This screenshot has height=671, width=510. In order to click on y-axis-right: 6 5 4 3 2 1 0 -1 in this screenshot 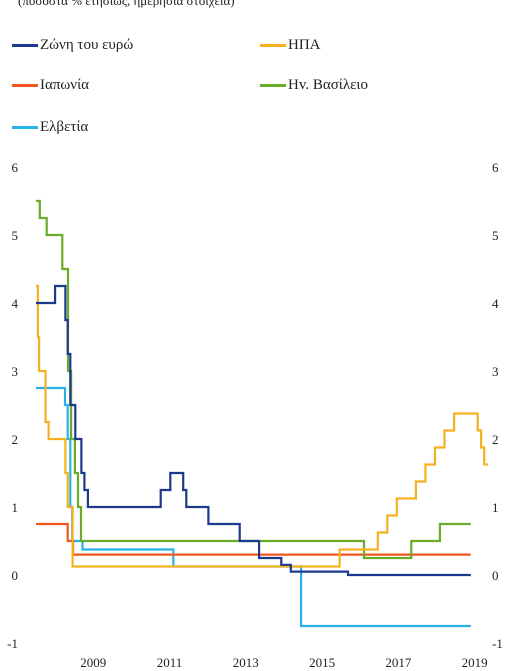, I will do `click(497, 405)`.